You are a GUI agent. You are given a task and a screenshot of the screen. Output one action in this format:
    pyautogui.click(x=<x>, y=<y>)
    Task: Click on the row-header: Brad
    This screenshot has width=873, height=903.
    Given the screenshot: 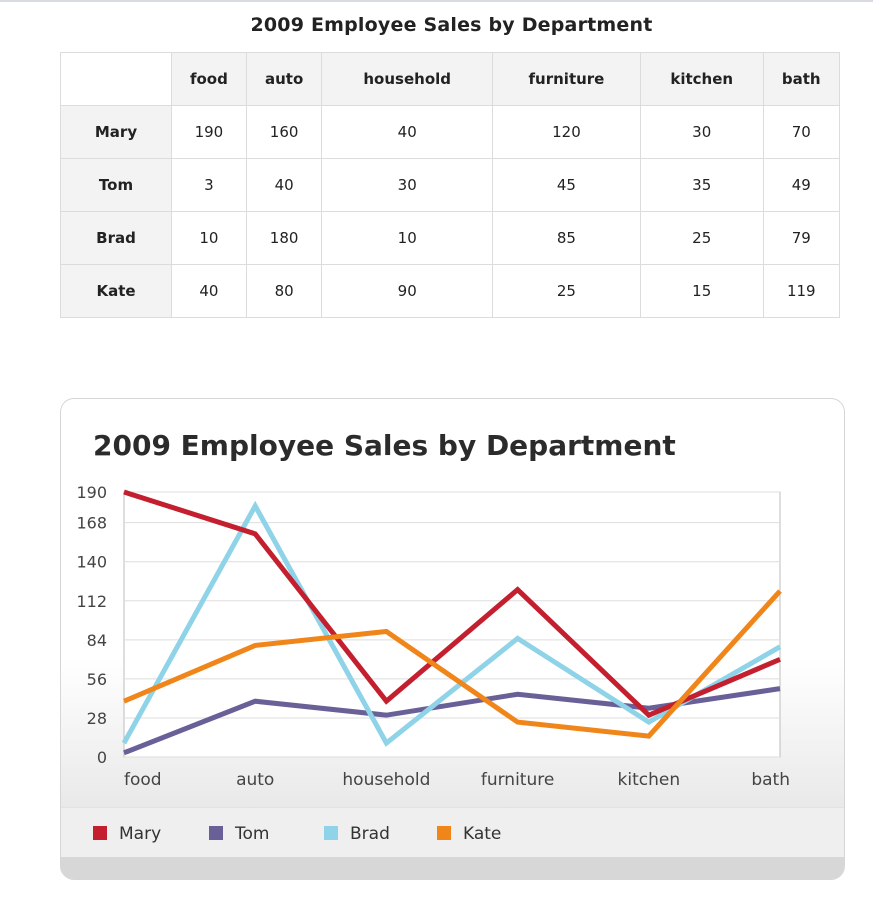 What is the action you would take?
    pyautogui.click(x=116, y=238)
    